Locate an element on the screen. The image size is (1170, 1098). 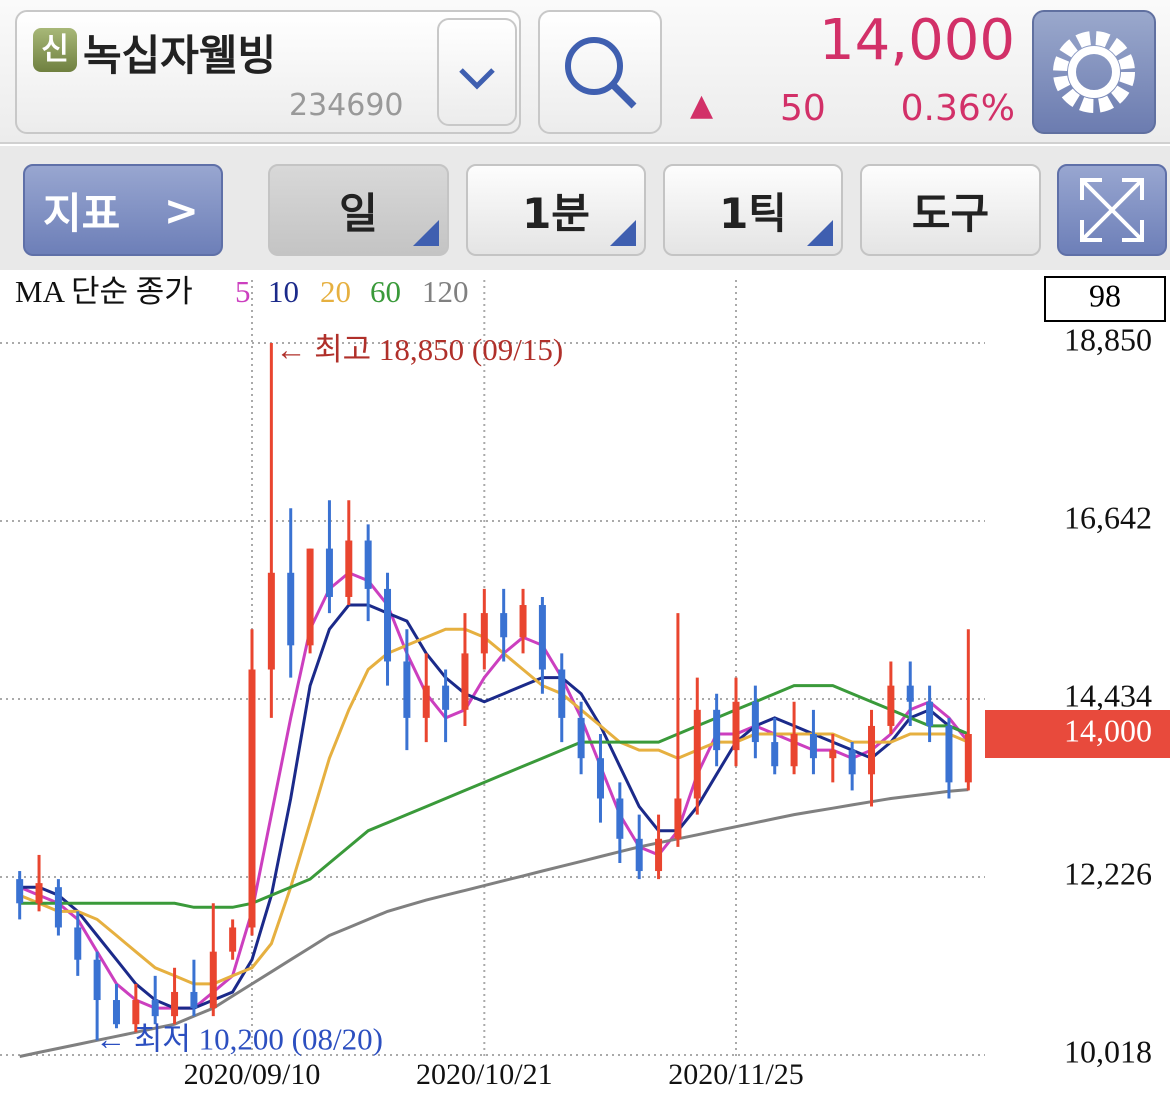
price-tag is located at coordinates (1077, 734).